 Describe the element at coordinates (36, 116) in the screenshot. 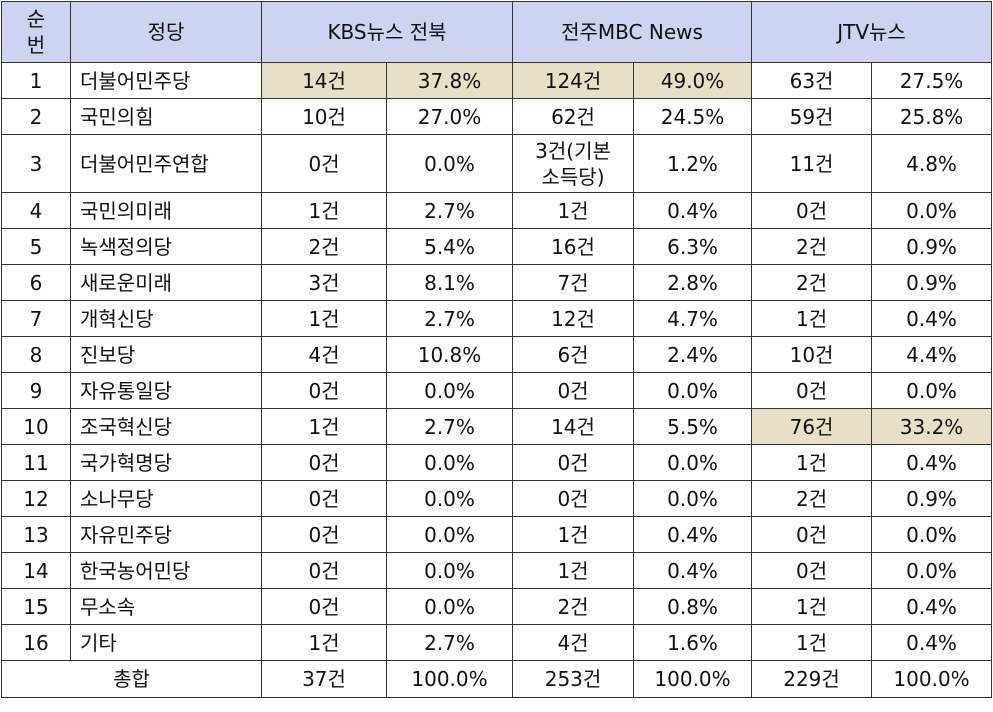

I see `rank-cell: 2` at that location.